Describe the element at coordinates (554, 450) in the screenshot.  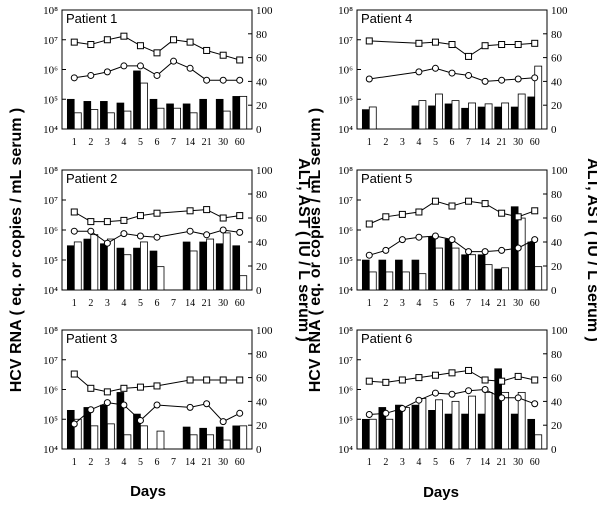
I see `right-tick-label: 0` at that location.